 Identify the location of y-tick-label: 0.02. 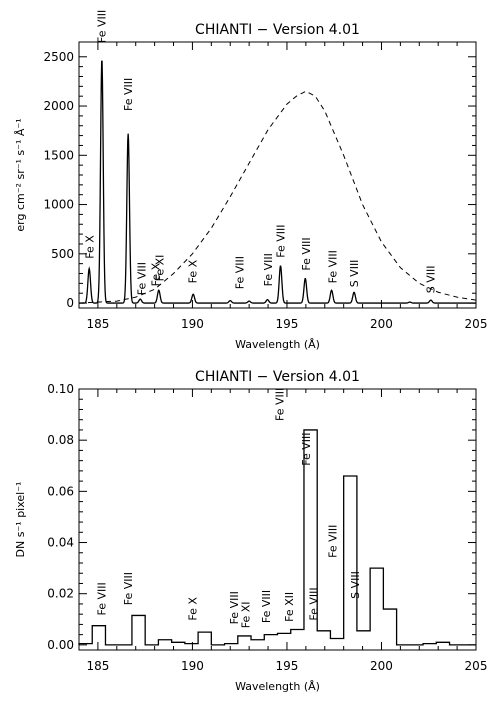
(60, 594).